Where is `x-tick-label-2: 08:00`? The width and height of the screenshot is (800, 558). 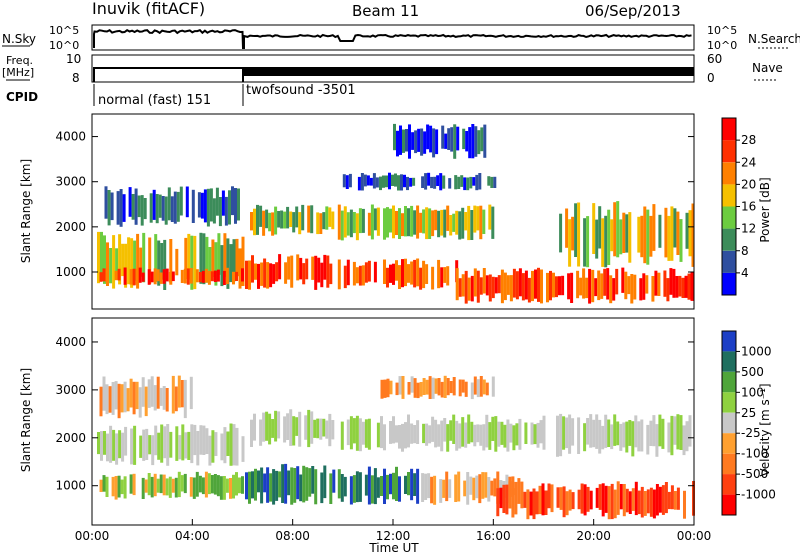
x-tick-label-2: 08:00 is located at coordinates (292, 536).